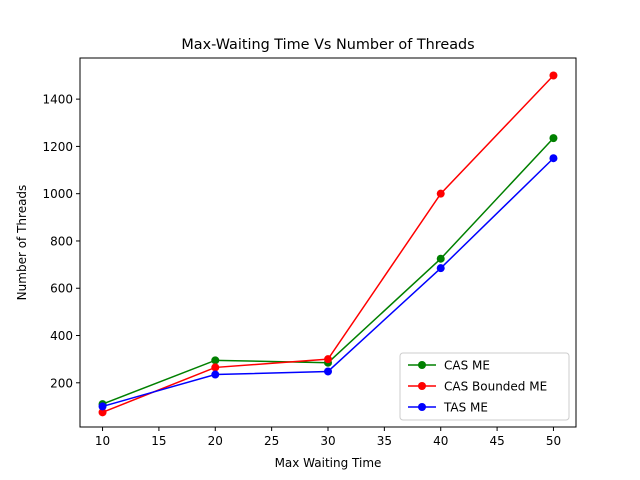 The height and width of the screenshot is (480, 640). Describe the element at coordinates (61, 383) in the screenshot. I see `y-tick-label: 200` at that location.